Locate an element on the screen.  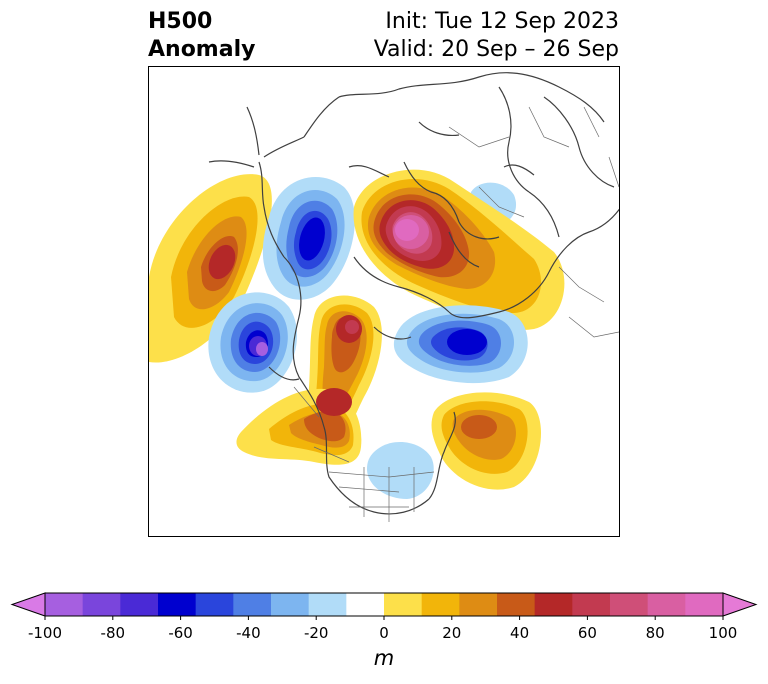
anomaly-center-scandinavia is located at coordinates (459, 249).